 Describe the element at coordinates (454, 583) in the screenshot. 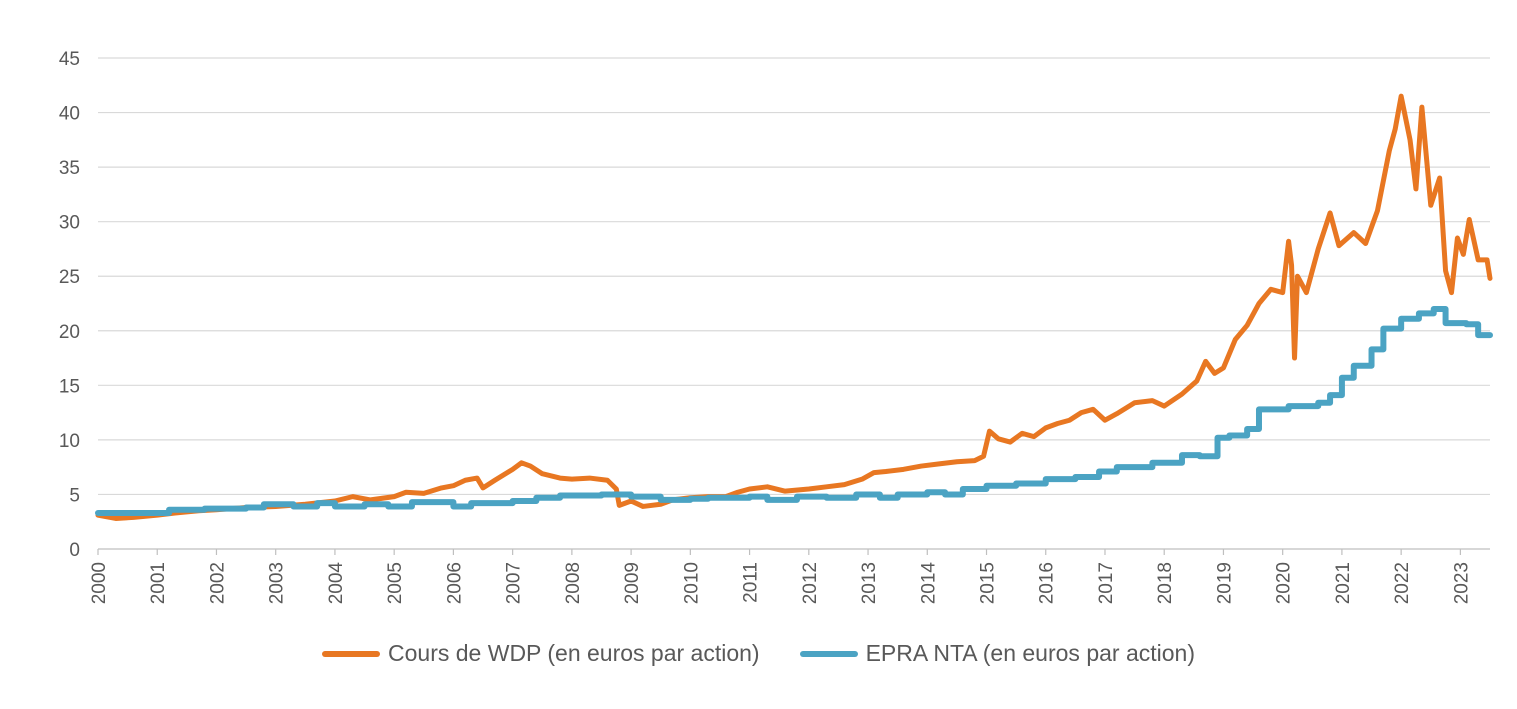

I see `x-tick-label: 2006` at that location.